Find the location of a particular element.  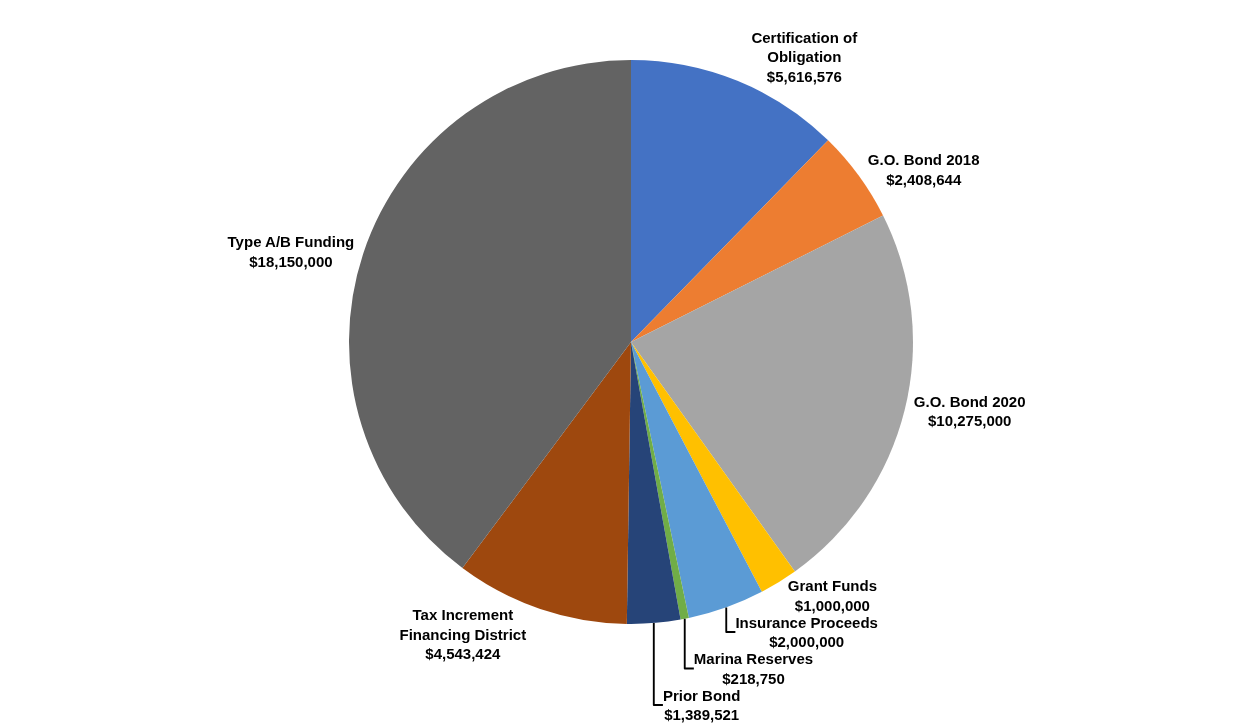

data-label: $218,750 is located at coordinates (753, 678).